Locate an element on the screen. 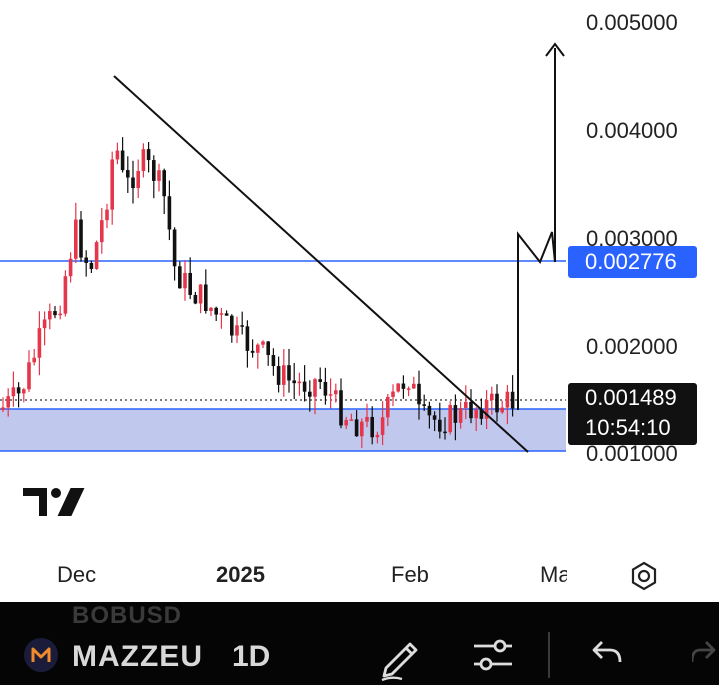 The height and width of the screenshot is (685, 719). undo-icon is located at coordinates (607, 652).